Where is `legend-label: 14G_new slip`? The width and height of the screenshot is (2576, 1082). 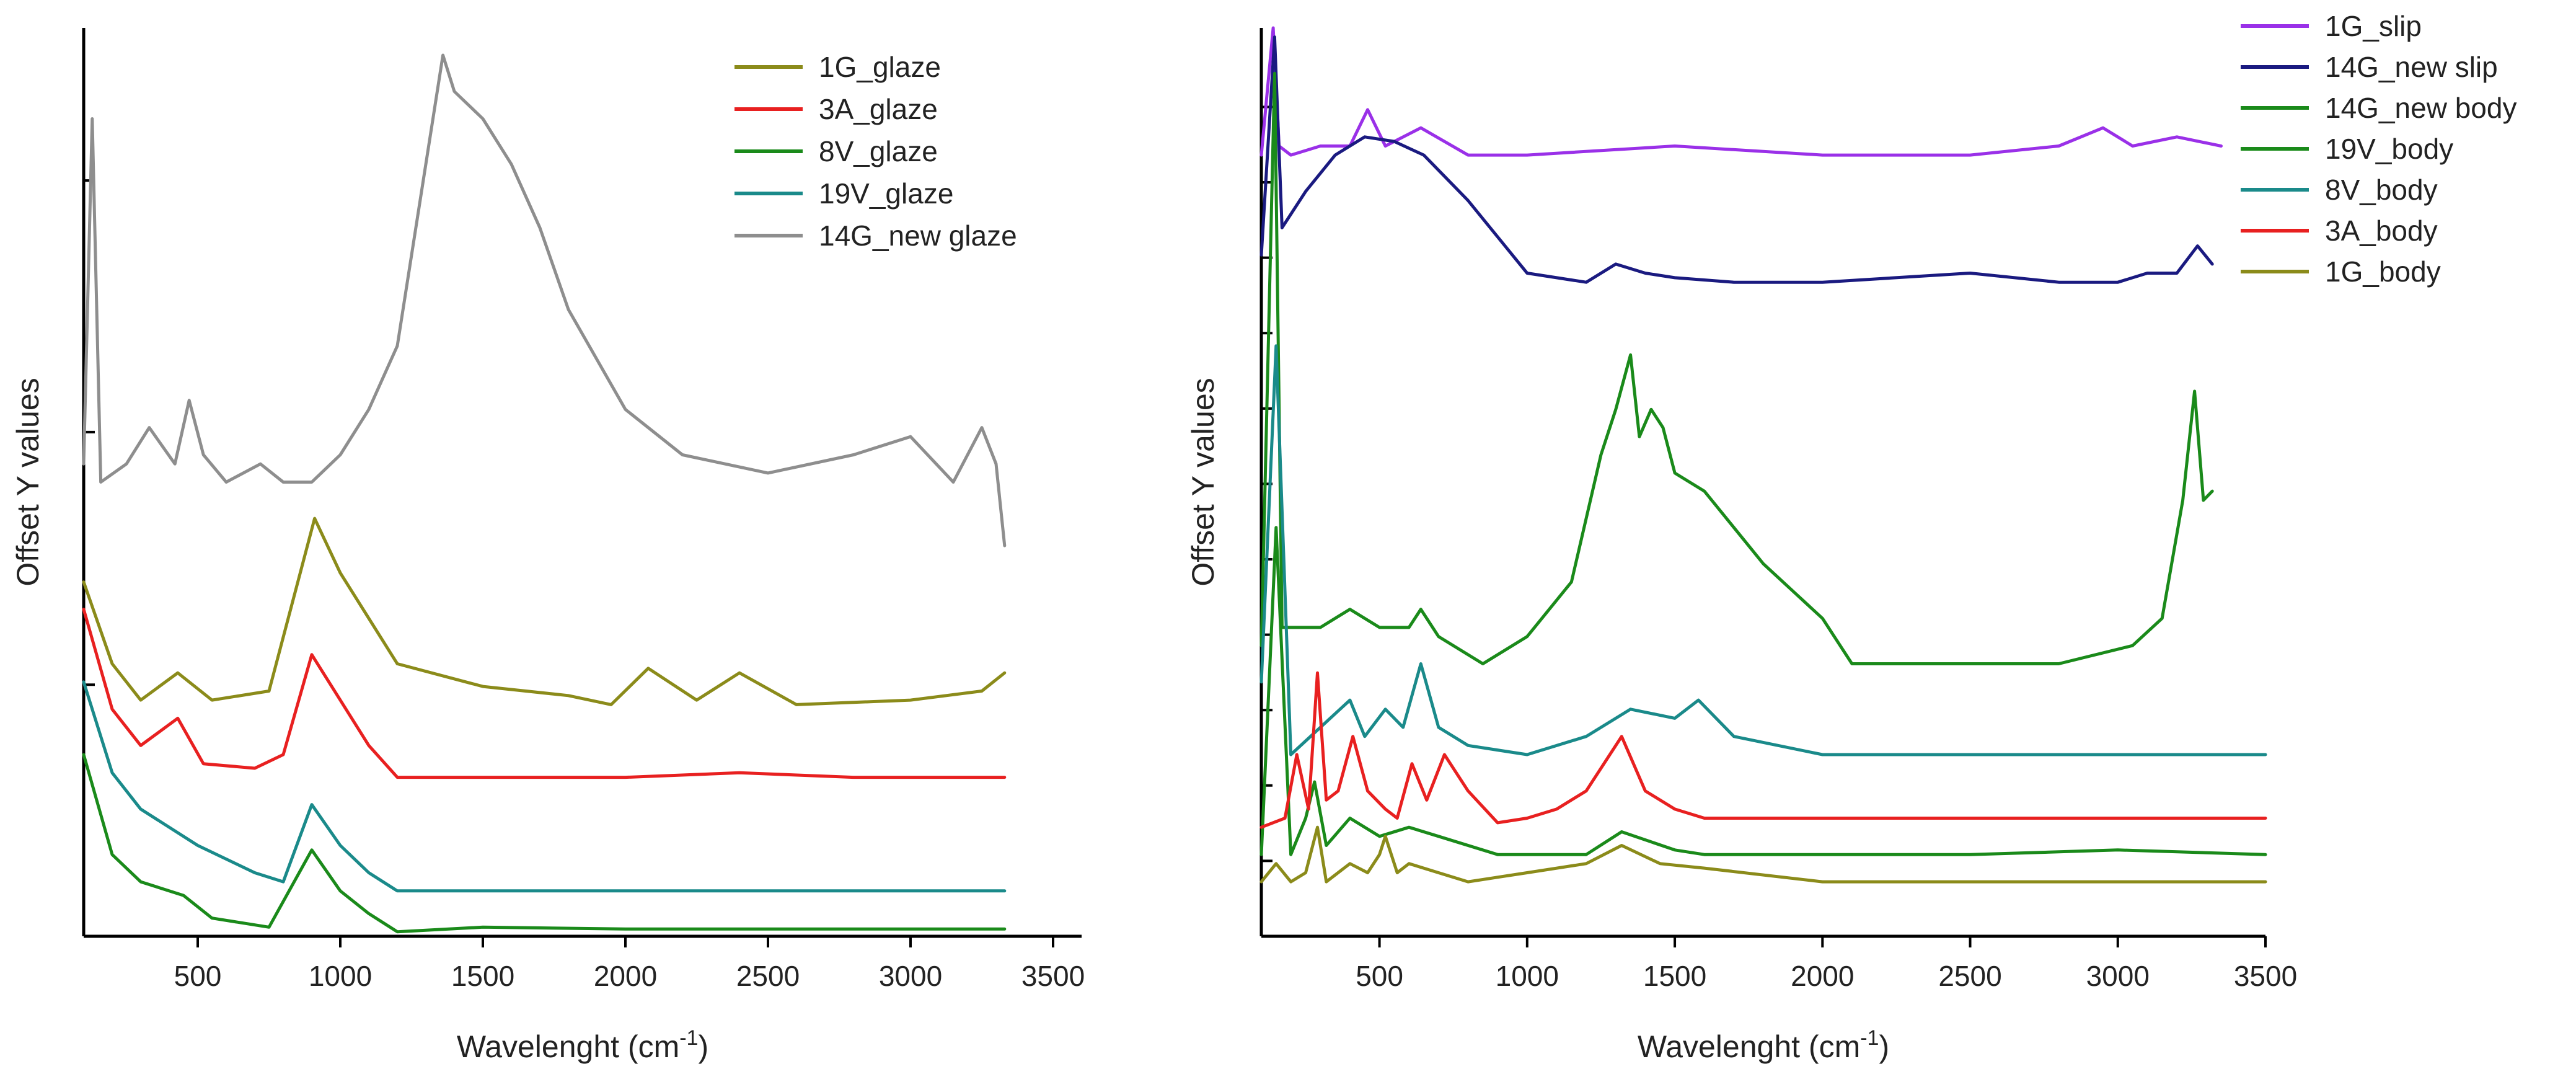 legend-label: 14G_new slip is located at coordinates (2411, 67).